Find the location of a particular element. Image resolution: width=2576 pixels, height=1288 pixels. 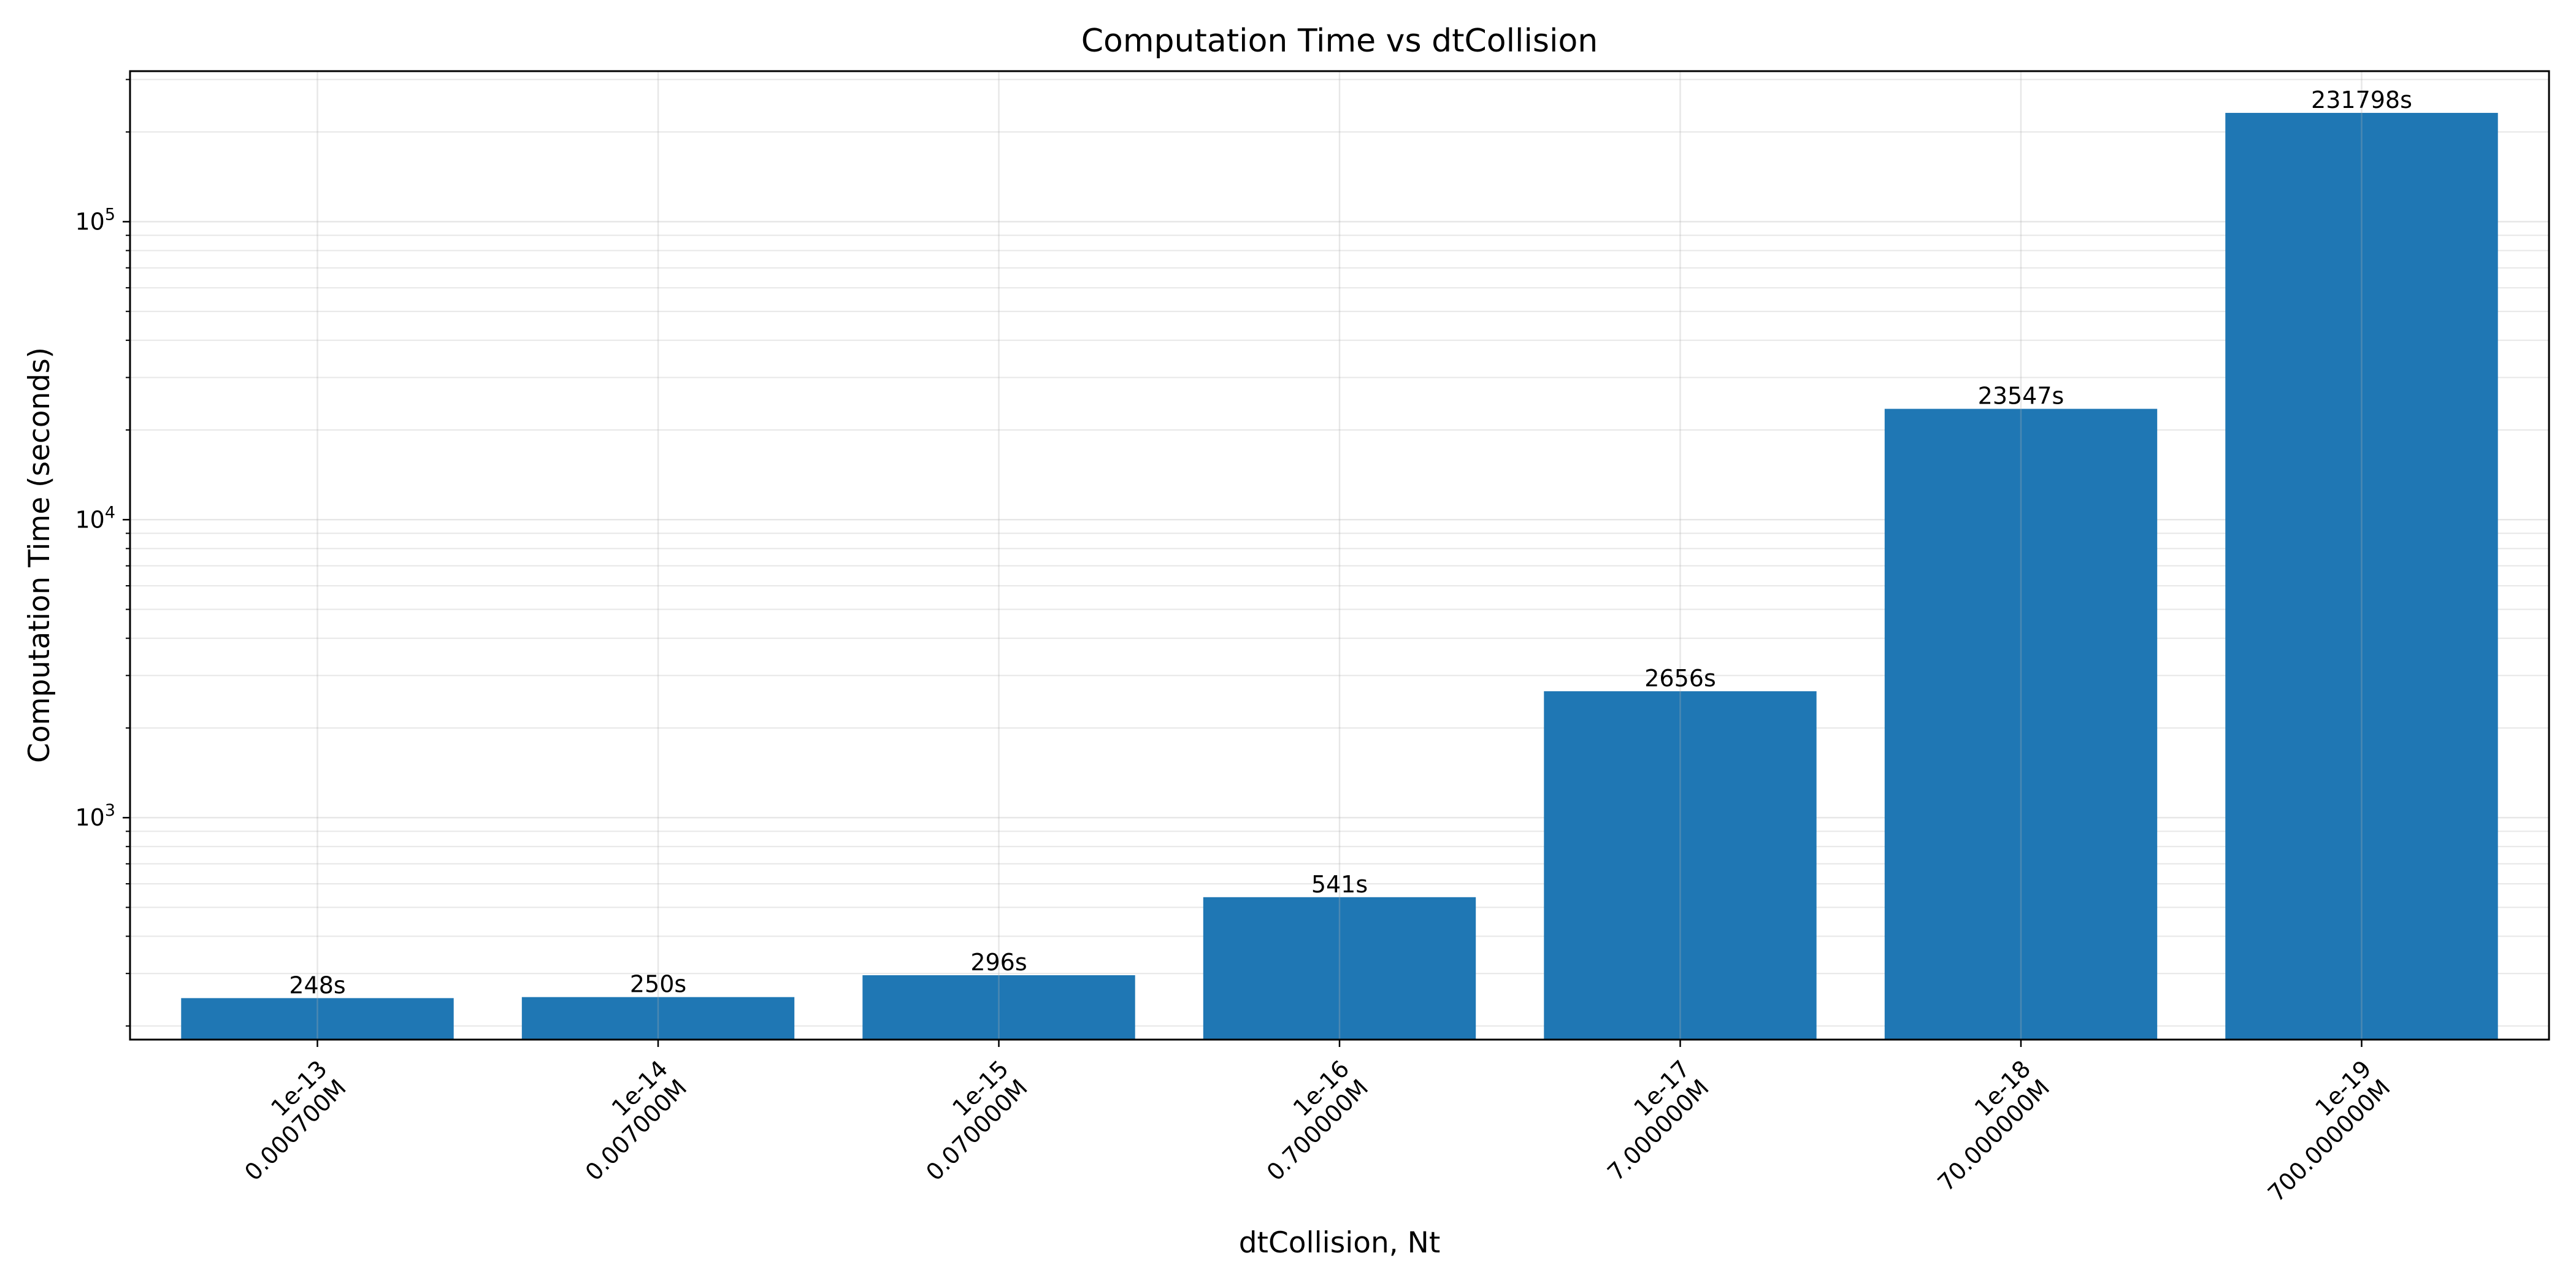

x-tick-label: 1e-150.070000M is located at coordinates (967, 1120).